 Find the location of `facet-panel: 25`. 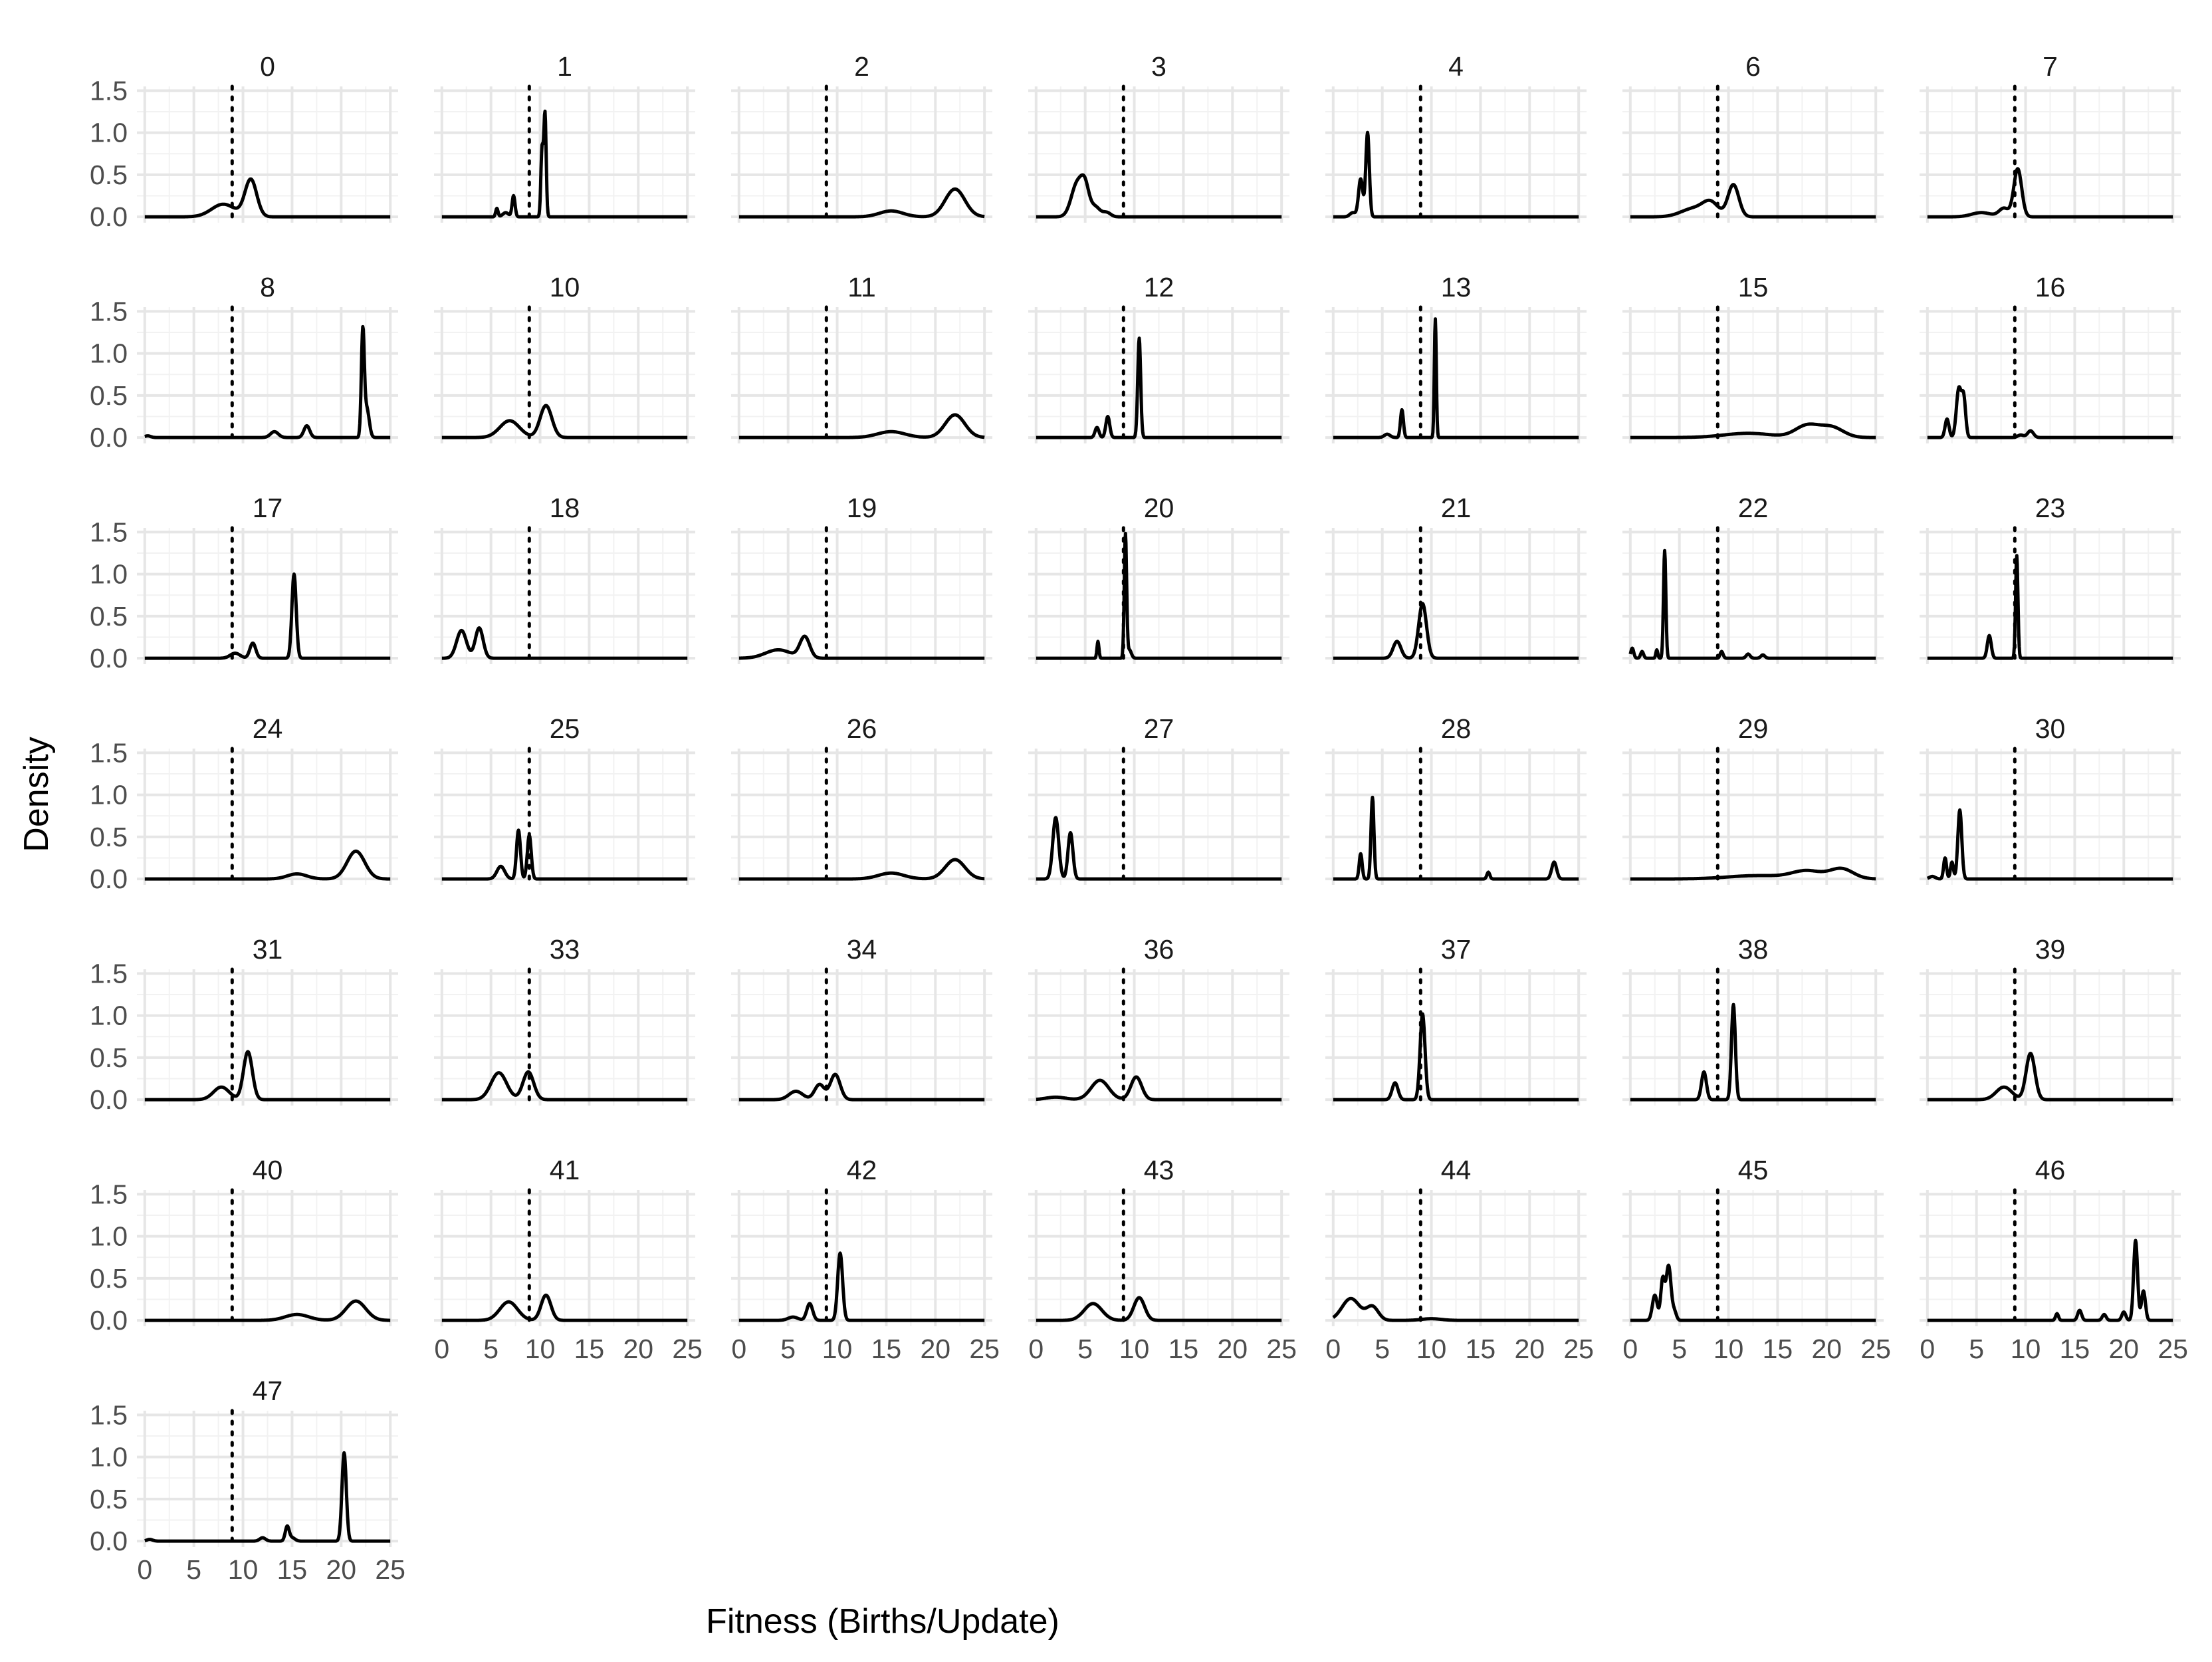

facet-panel: 25 is located at coordinates (564, 799).